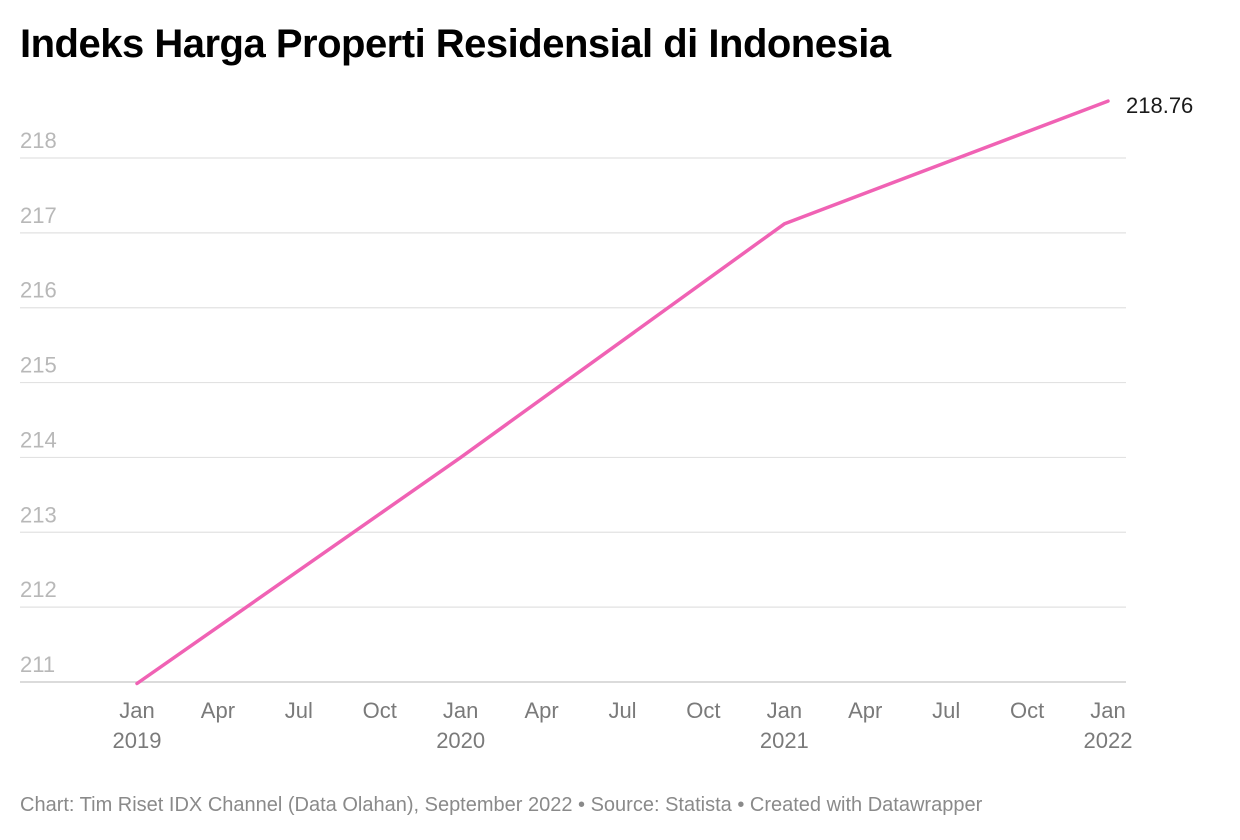 The height and width of the screenshot is (840, 1240). Describe the element at coordinates (137, 740) in the screenshot. I see `x-tick-year-label: 2019` at that location.